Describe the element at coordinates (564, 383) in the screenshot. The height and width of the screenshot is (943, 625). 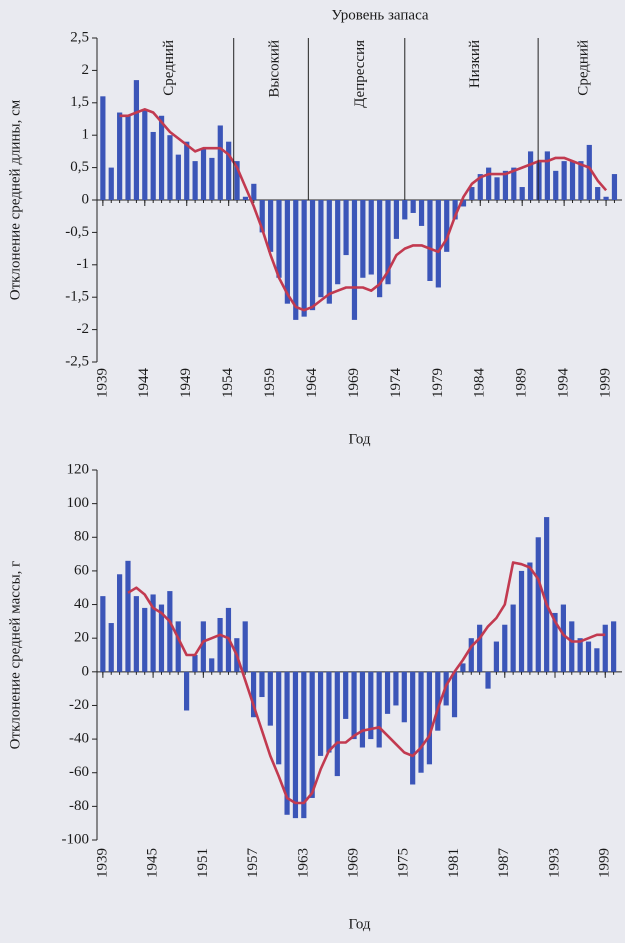
I see `x-tick-label: 1994` at that location.